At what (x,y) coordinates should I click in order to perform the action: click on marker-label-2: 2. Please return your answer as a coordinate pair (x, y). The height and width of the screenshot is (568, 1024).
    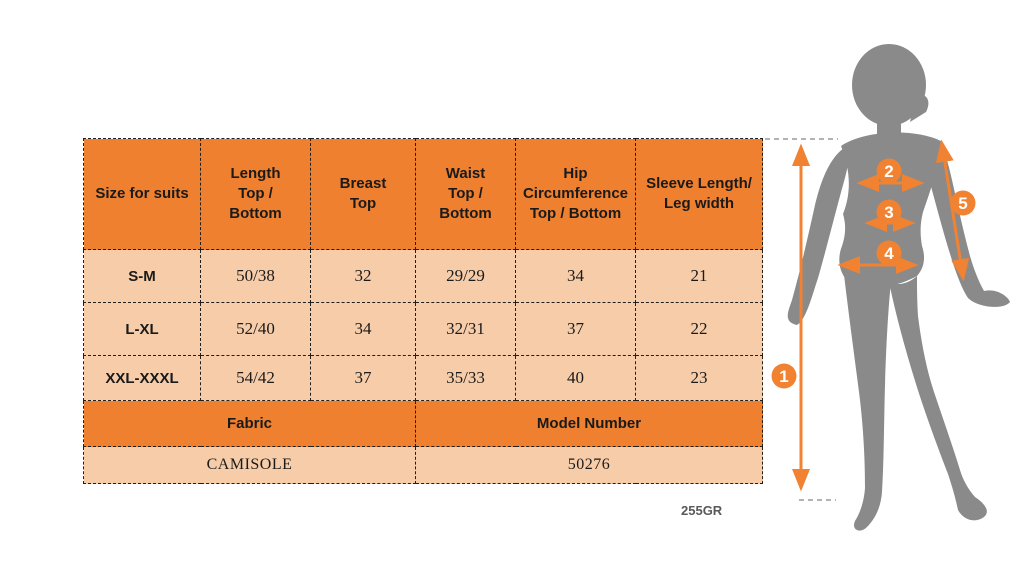
    Looking at the image, I should click on (888, 171).